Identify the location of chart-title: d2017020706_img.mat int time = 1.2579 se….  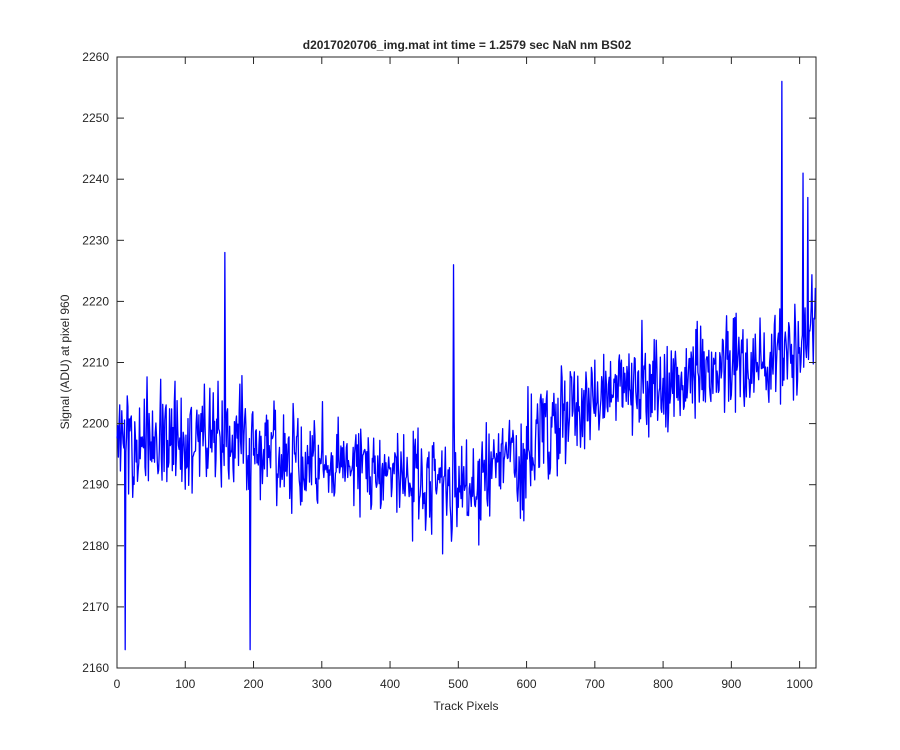
(467, 45).